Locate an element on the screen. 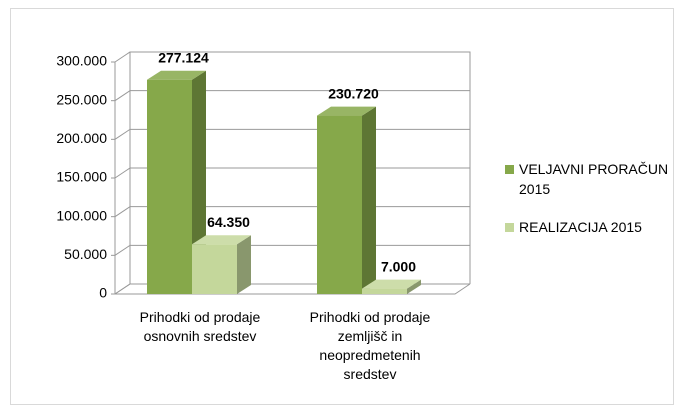  y-tick-label: 300.000 is located at coordinates (81, 61).